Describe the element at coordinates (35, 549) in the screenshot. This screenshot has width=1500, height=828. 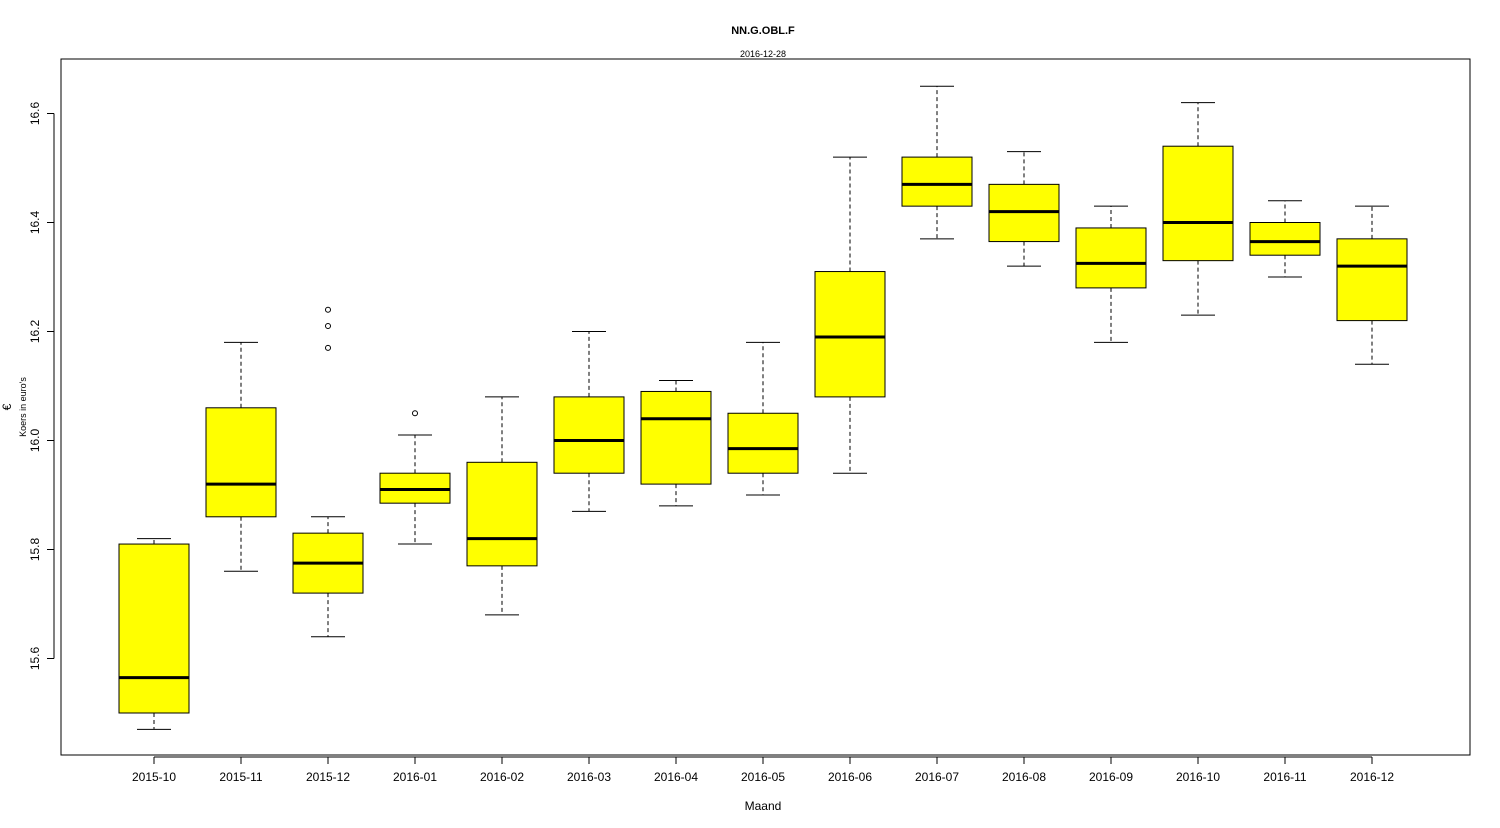
I see `y-tick-label: 15.8` at that location.